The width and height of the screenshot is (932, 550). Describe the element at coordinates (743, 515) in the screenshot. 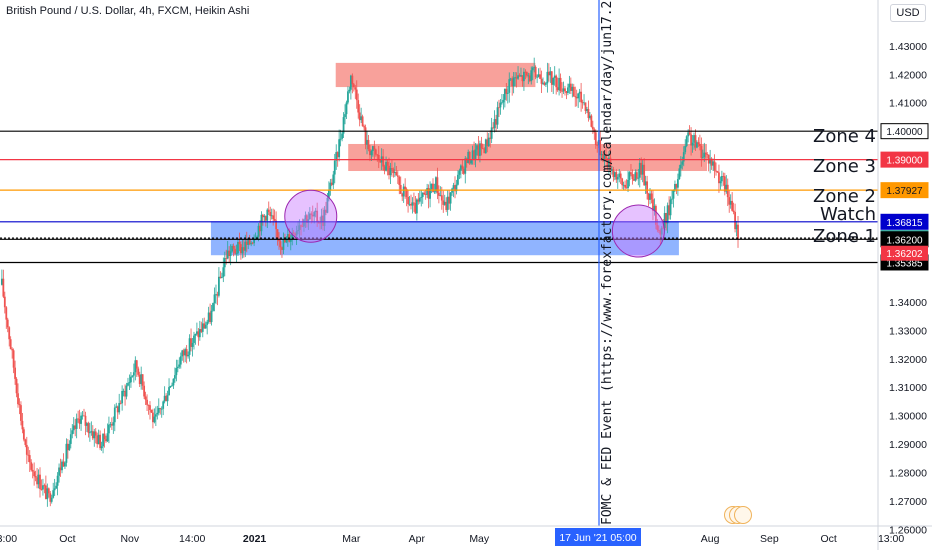

I see `news-flag-icon` at that location.